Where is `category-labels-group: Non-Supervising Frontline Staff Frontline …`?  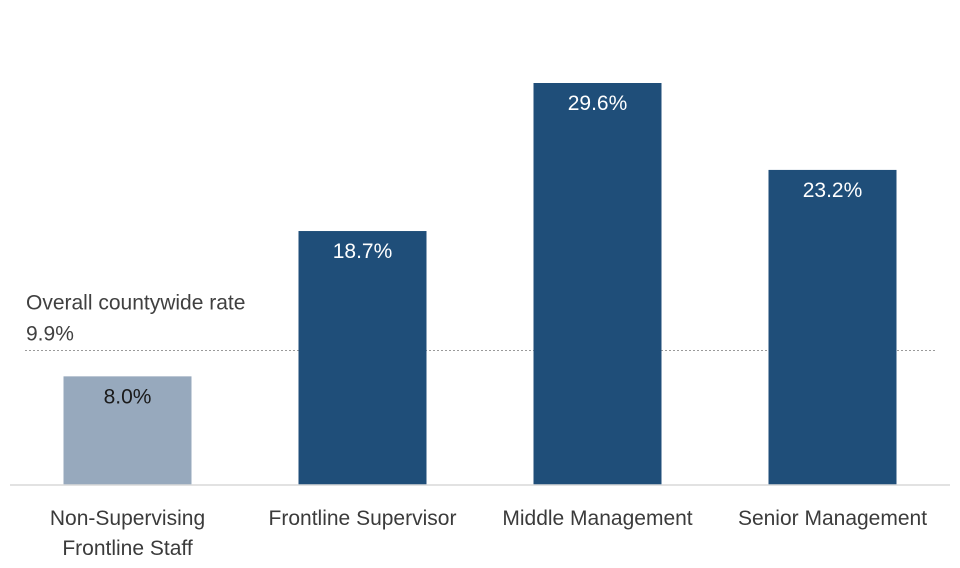 category-labels-group: Non-Supervising Frontline Staff Frontline … is located at coordinates (488, 533).